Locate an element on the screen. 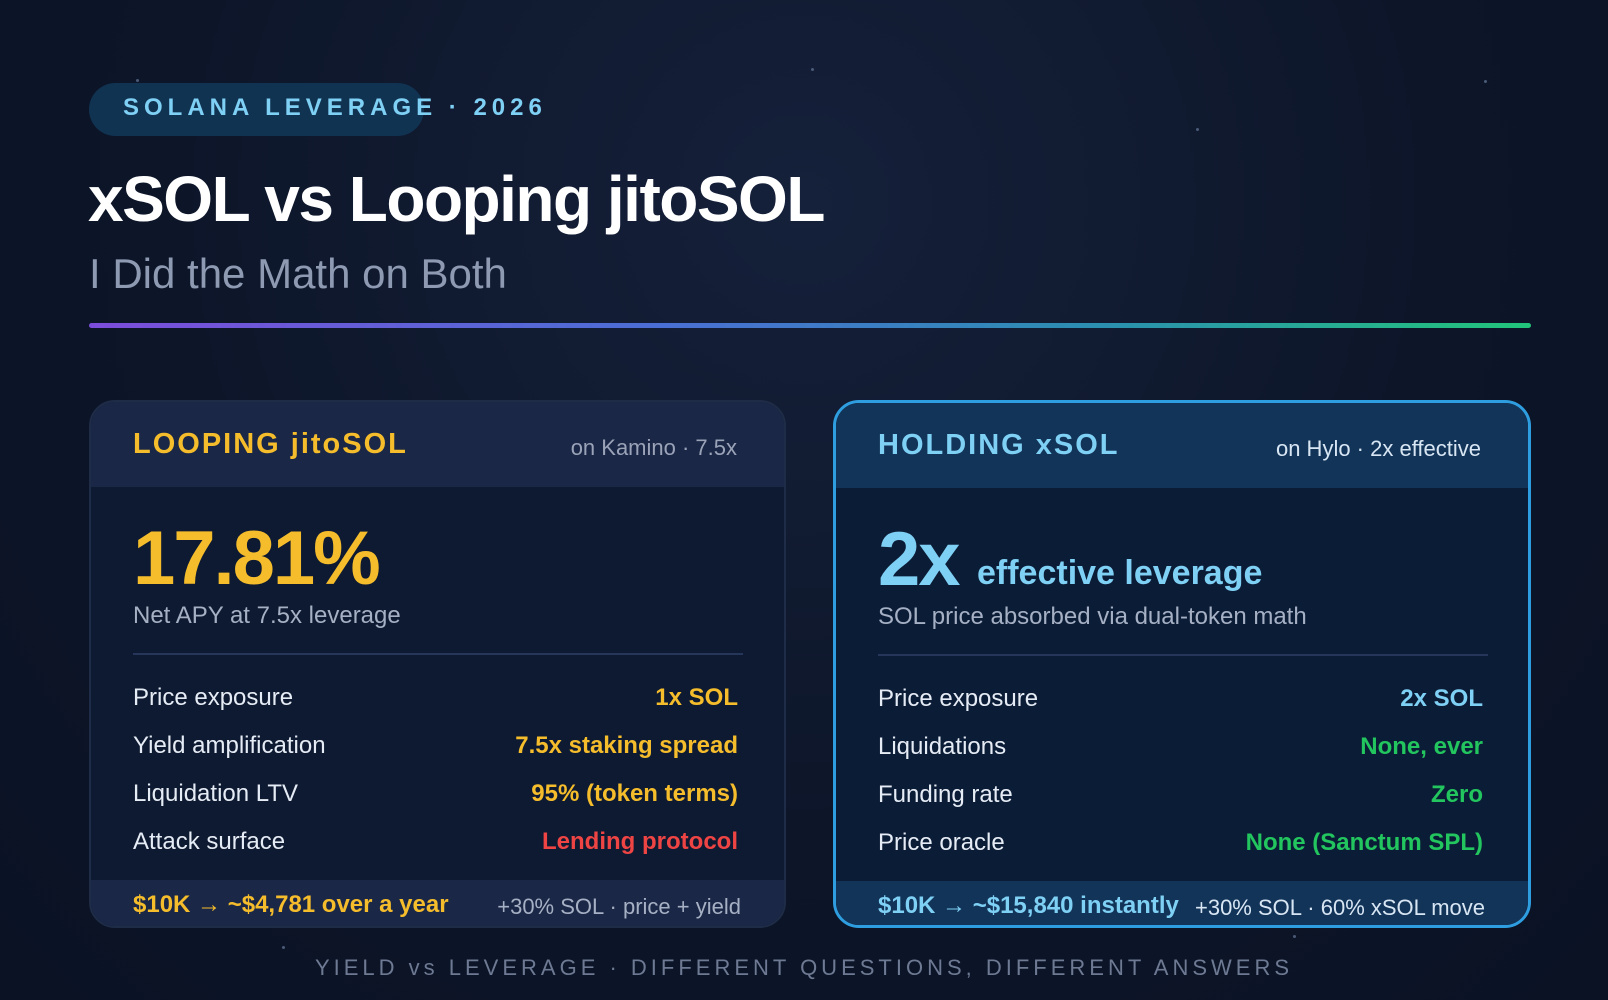  header-gradient-divider is located at coordinates (810, 325).